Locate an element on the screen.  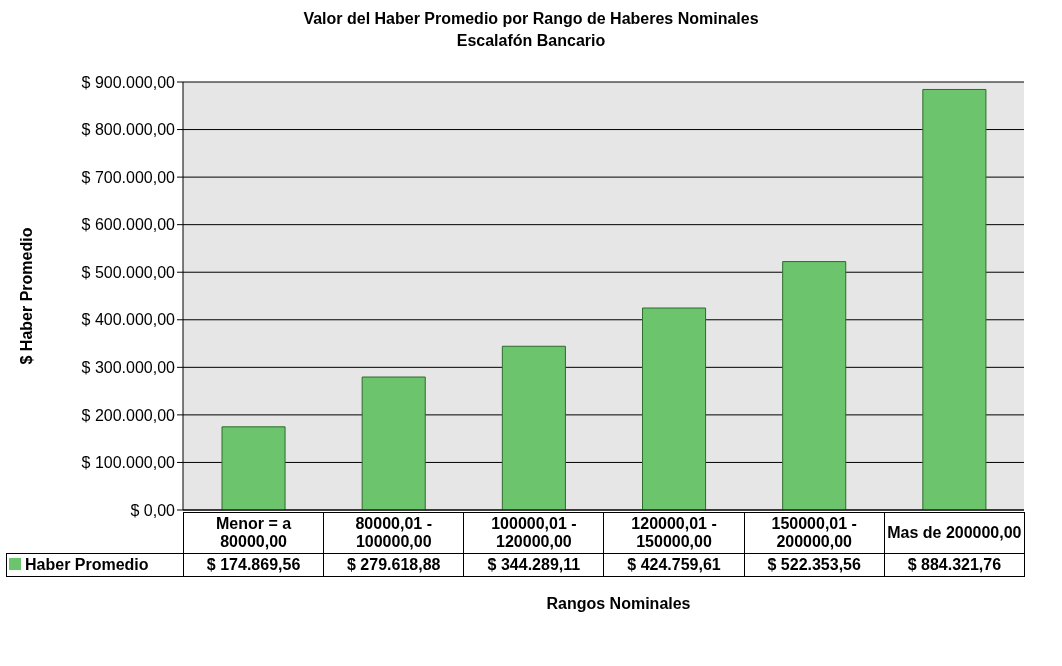
chart-title: Valor del Haber Promedio por Rango de Haberes Nominales is located at coordinates (531, 19).